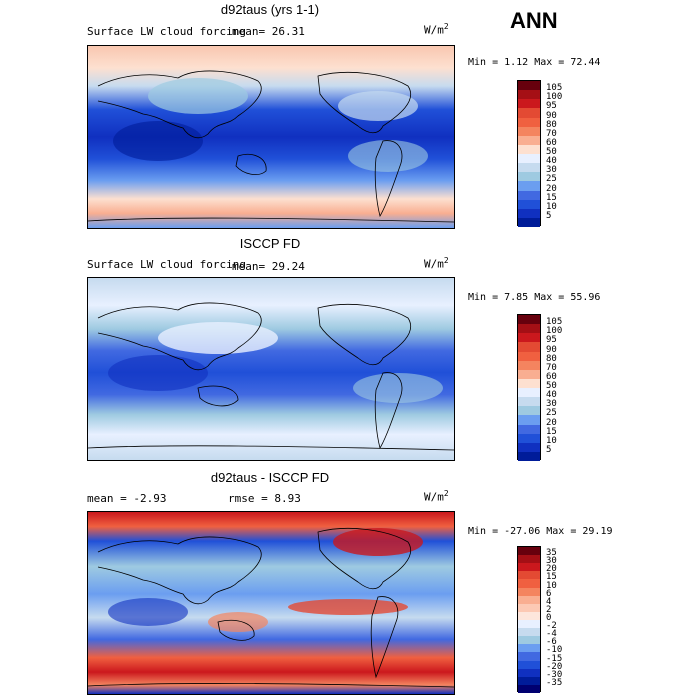 This screenshot has height=700, width=700. I want to click on panel1-map, so click(271, 137).